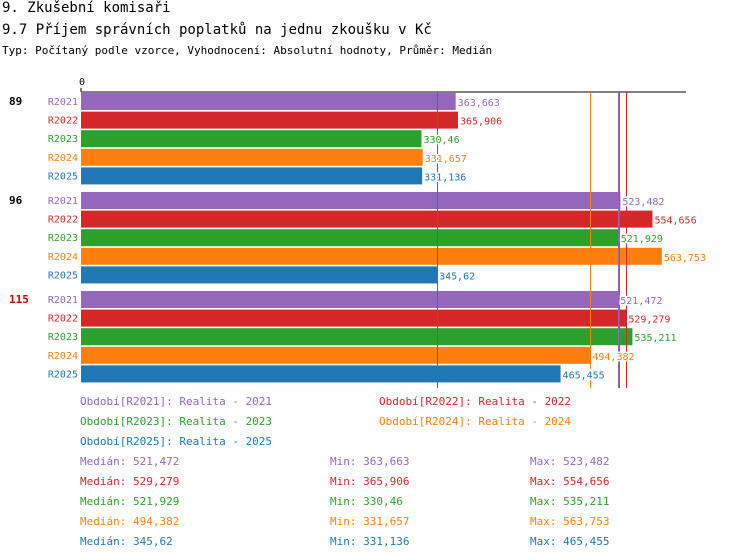 The image size is (750, 560). I want to click on data-label: 345,62, so click(457, 276).